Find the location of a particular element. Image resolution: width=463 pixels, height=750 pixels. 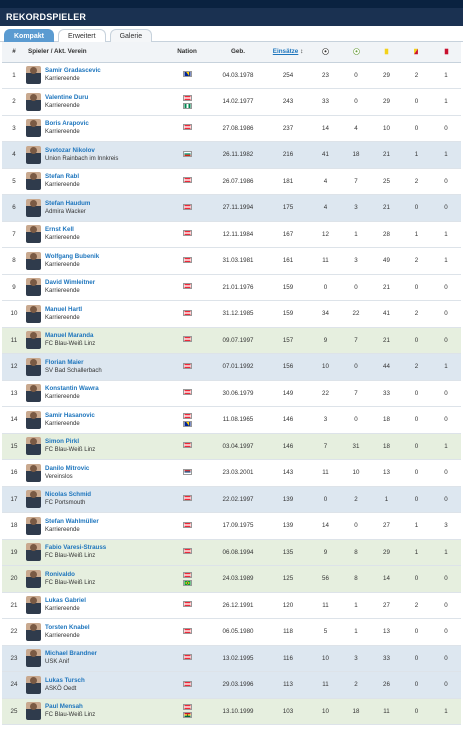

player-name-link: Boris Arapovic is located at coordinates (67, 124).